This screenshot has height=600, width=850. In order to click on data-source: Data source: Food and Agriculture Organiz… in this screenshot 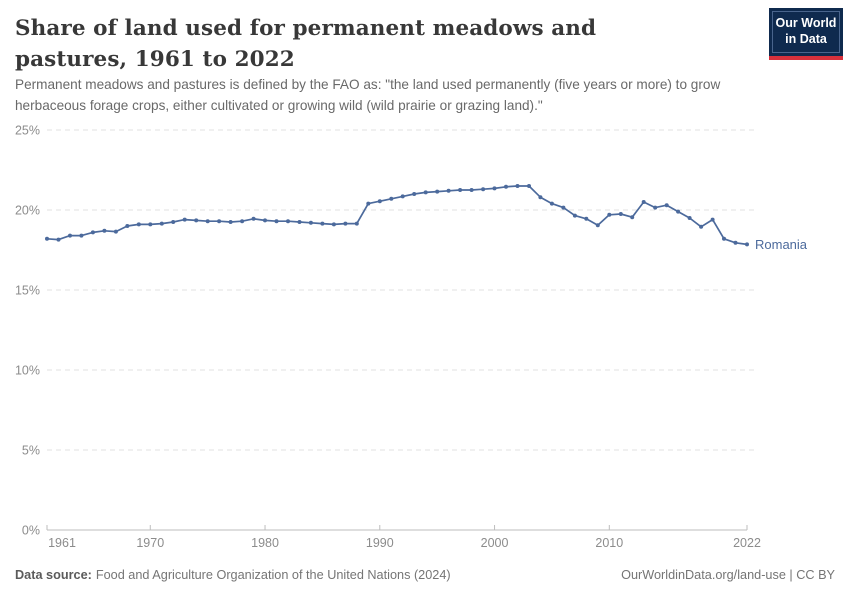, I will do `click(233, 575)`.